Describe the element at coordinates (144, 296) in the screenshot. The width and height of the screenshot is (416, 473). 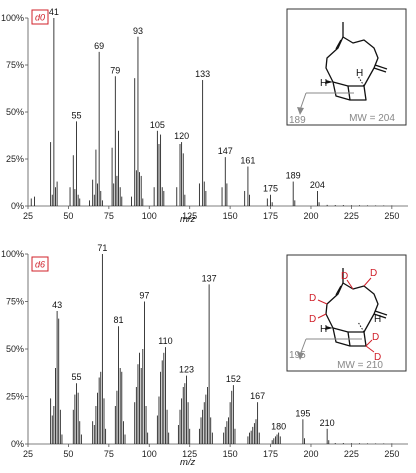
I see `peak-label: 97` at that location.